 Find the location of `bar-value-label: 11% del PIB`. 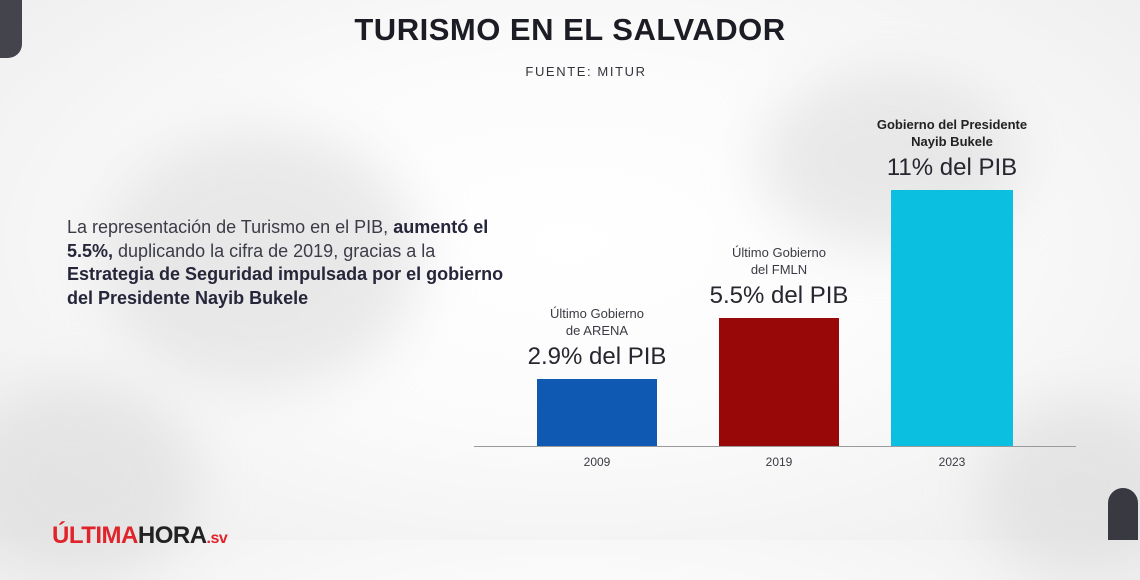

bar-value-label: 11% del PIB is located at coordinates (952, 167).